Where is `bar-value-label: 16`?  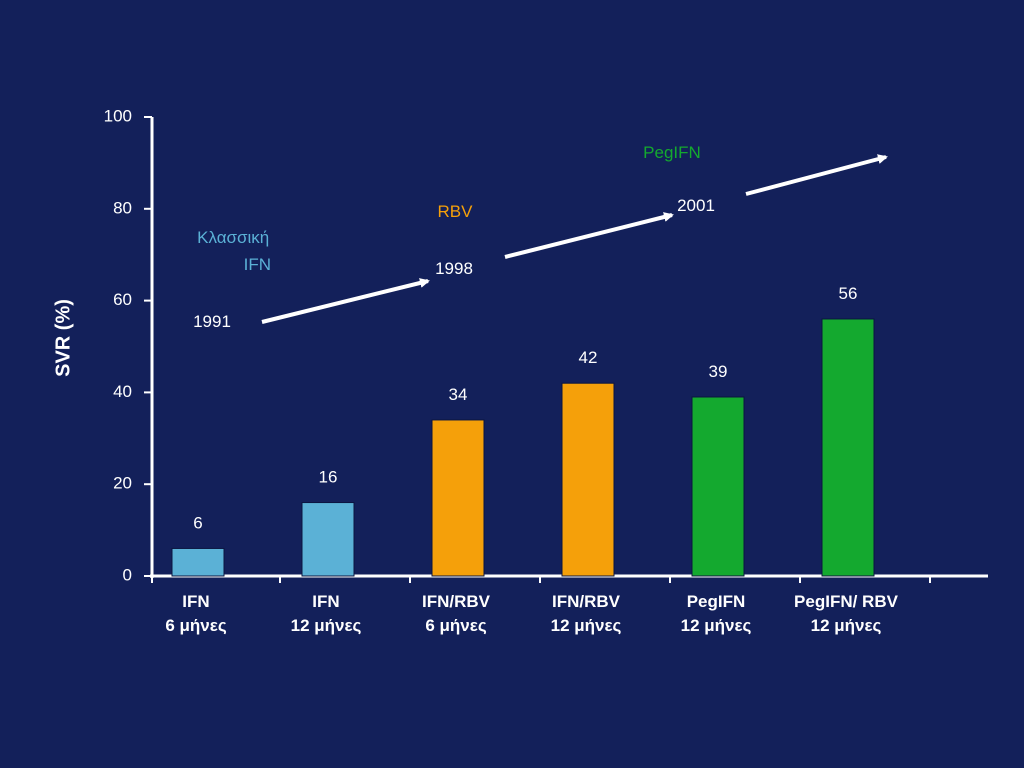 bar-value-label: 16 is located at coordinates (328, 477).